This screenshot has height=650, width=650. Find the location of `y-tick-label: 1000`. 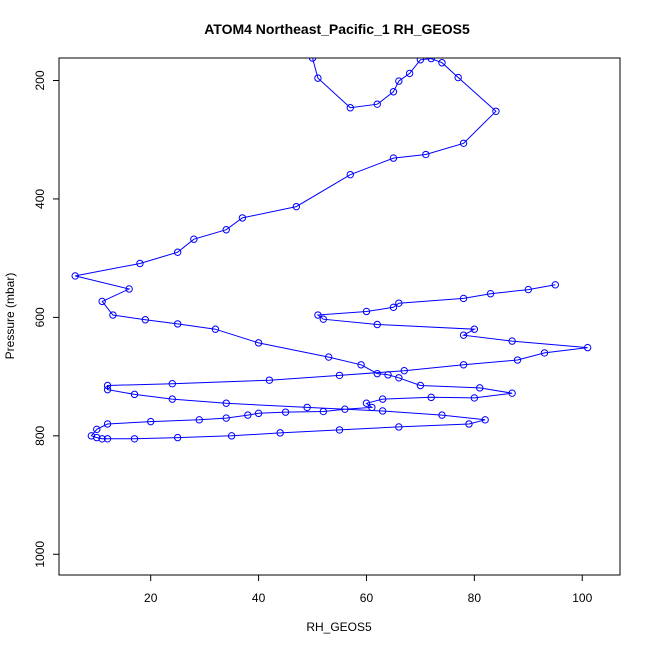

y-tick-label: 1000 is located at coordinates (40, 554).